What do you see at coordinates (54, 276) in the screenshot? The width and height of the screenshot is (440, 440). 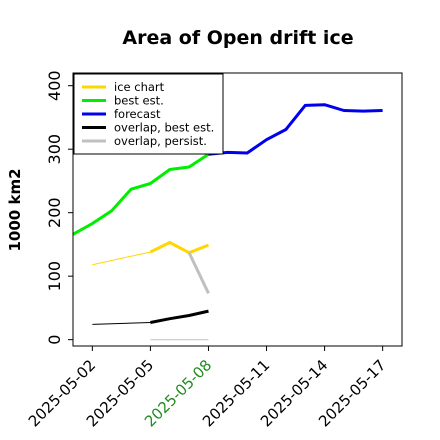 I see `y-tick-label: 100` at bounding box center [54, 276].